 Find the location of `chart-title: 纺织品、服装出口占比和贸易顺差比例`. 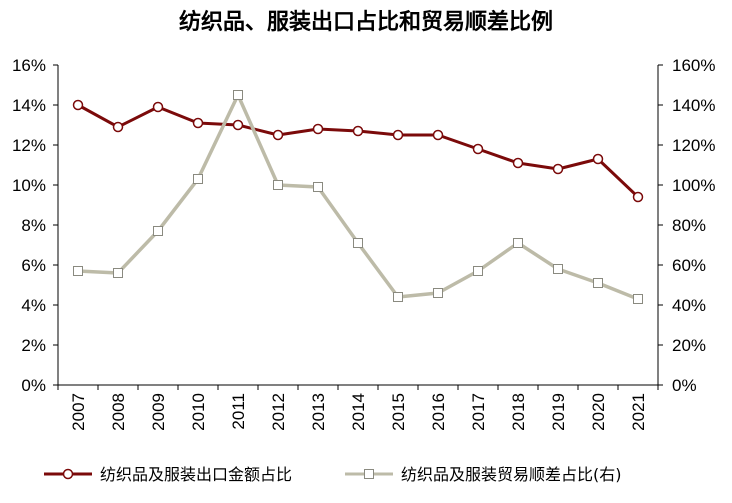

chart-title: 纺织品、服装出口占比和贸易顺差比例 is located at coordinates (365, 22).